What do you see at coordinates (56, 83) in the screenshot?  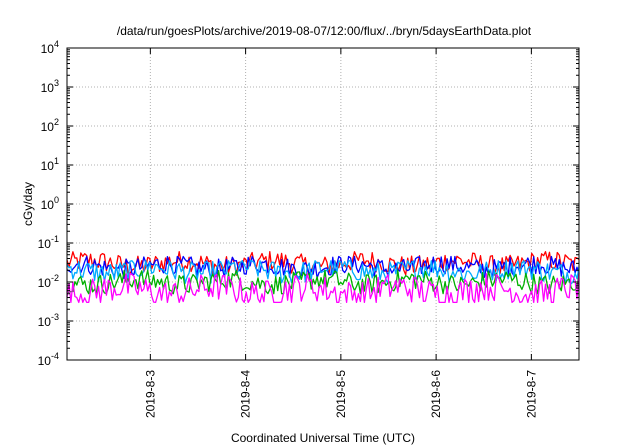 I see `y-tick-label-exponent: 3` at bounding box center [56, 83].